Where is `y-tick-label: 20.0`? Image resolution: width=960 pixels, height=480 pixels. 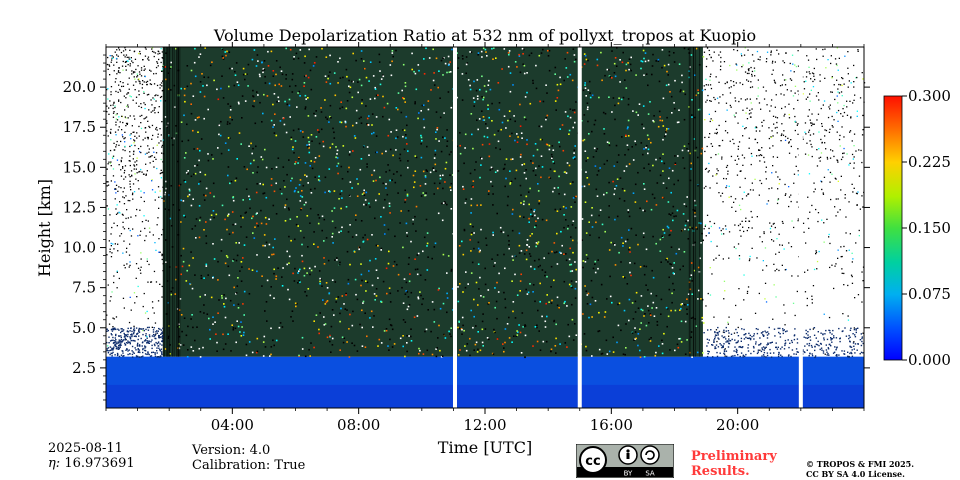 y-tick-label: 20.0 is located at coordinates (79, 87).